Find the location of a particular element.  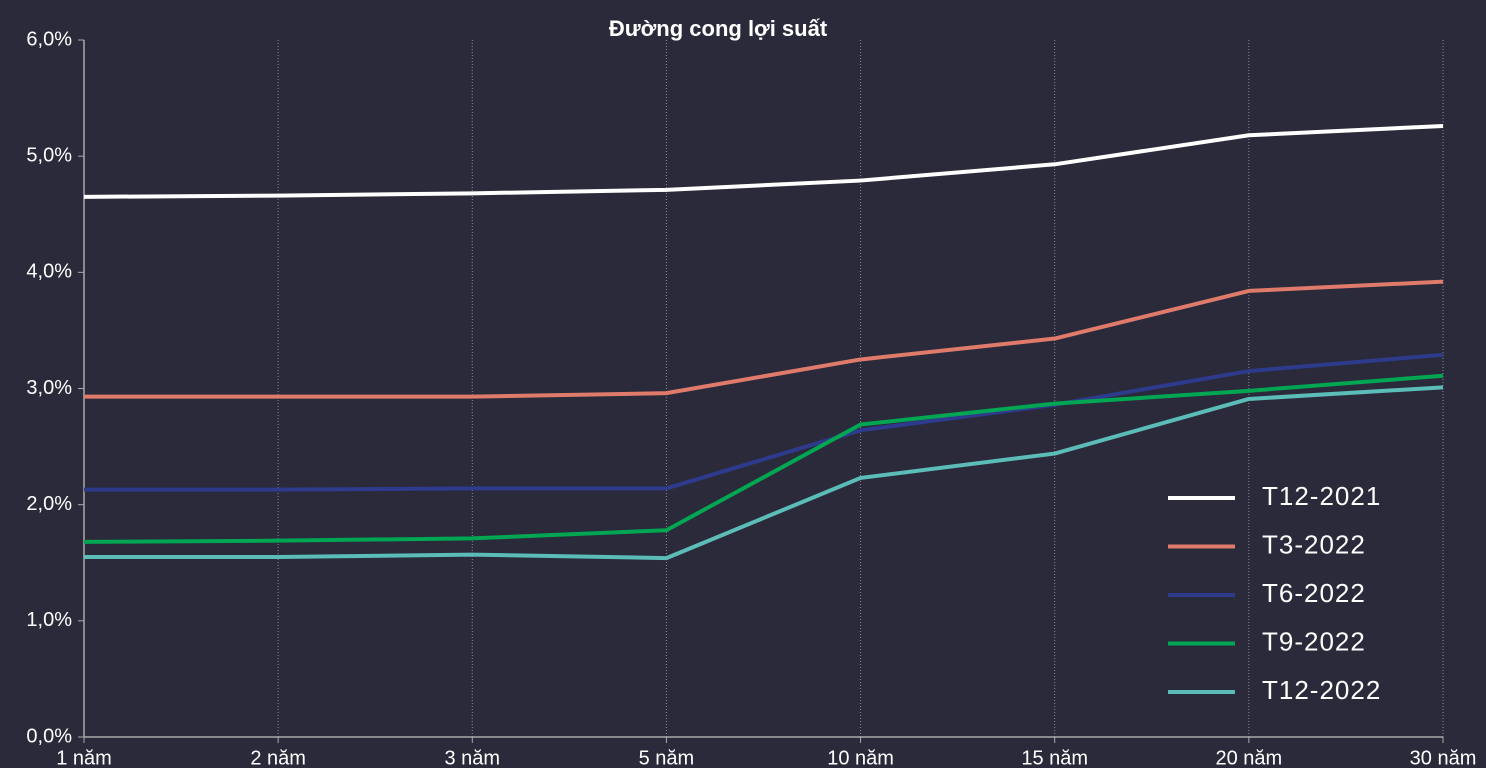

y-tick-label: 0,0% is located at coordinates (49, 736).